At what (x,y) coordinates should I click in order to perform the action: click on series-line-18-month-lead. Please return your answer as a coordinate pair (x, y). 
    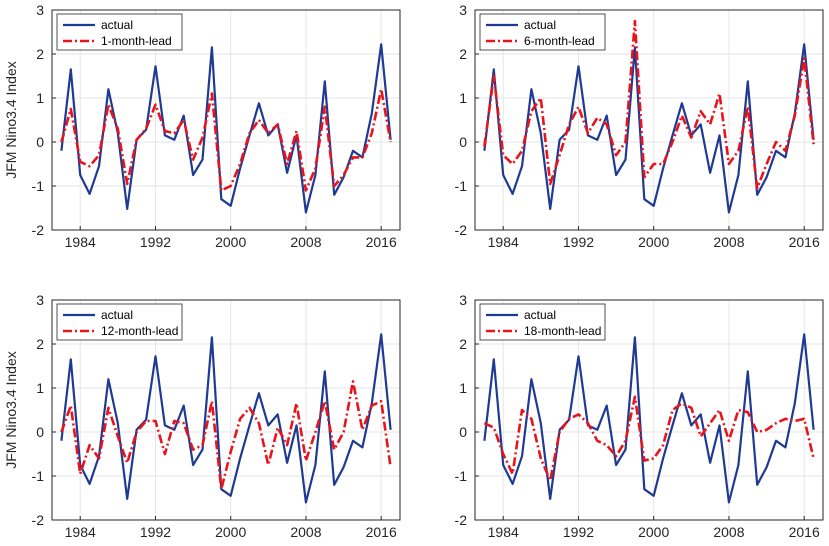
    Looking at the image, I should click on (649, 438).